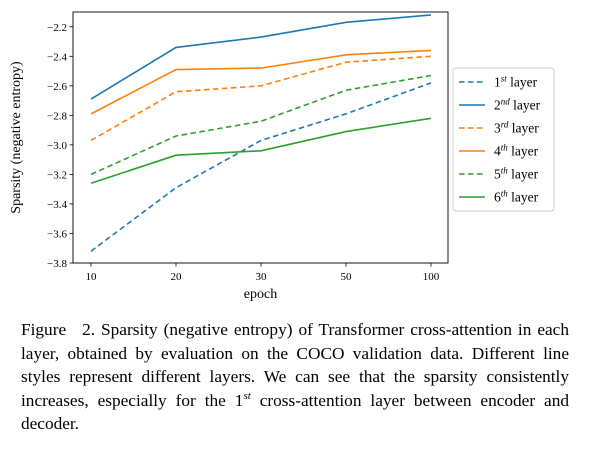 The image size is (593, 461). Describe the element at coordinates (57, 175) in the screenshot. I see `y-tick-label: −3.2` at that location.